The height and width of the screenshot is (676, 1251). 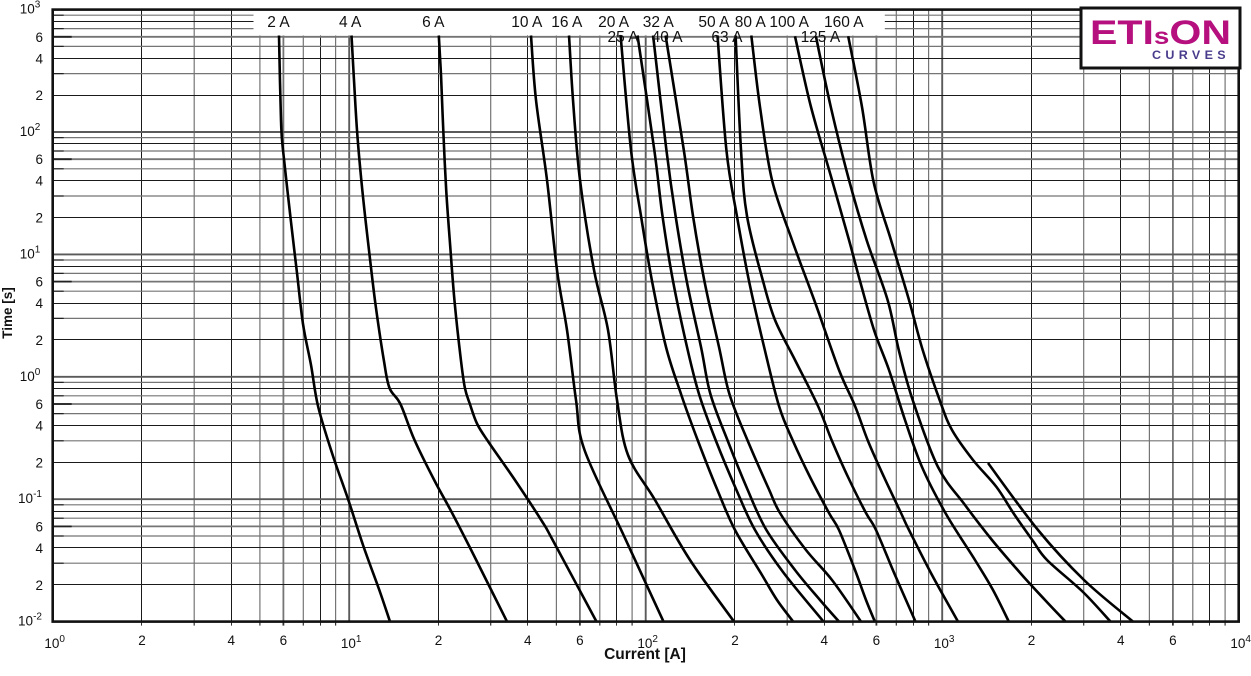 What do you see at coordinates (645, 654) in the screenshot?
I see `svg-text: Current [A]` at bounding box center [645, 654].